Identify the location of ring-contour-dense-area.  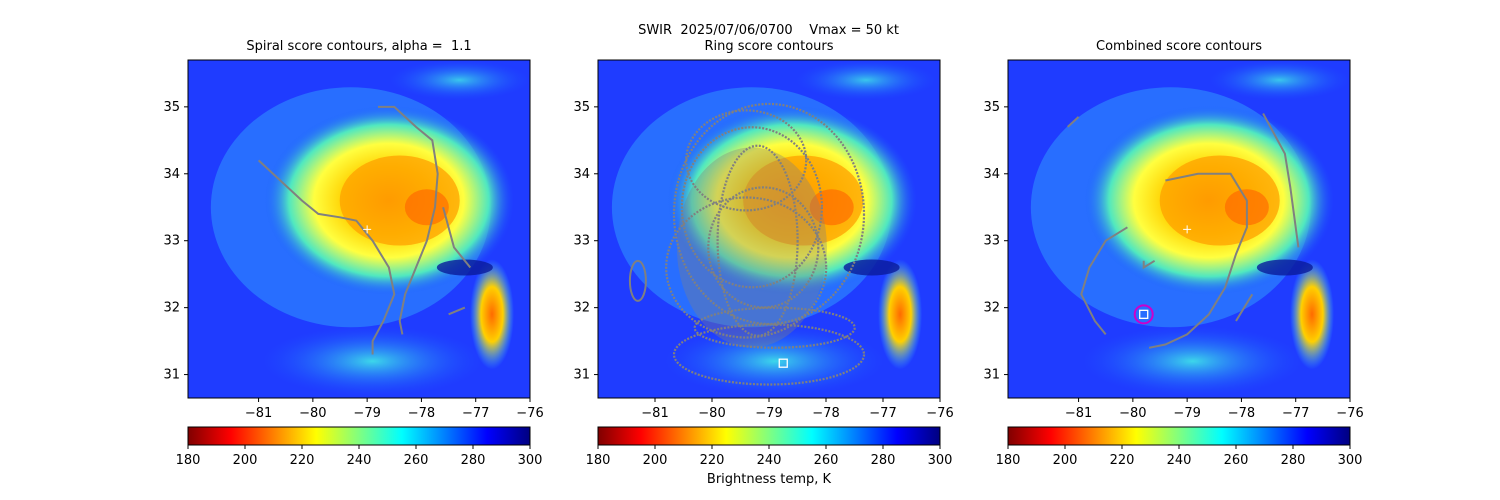
(751, 247).